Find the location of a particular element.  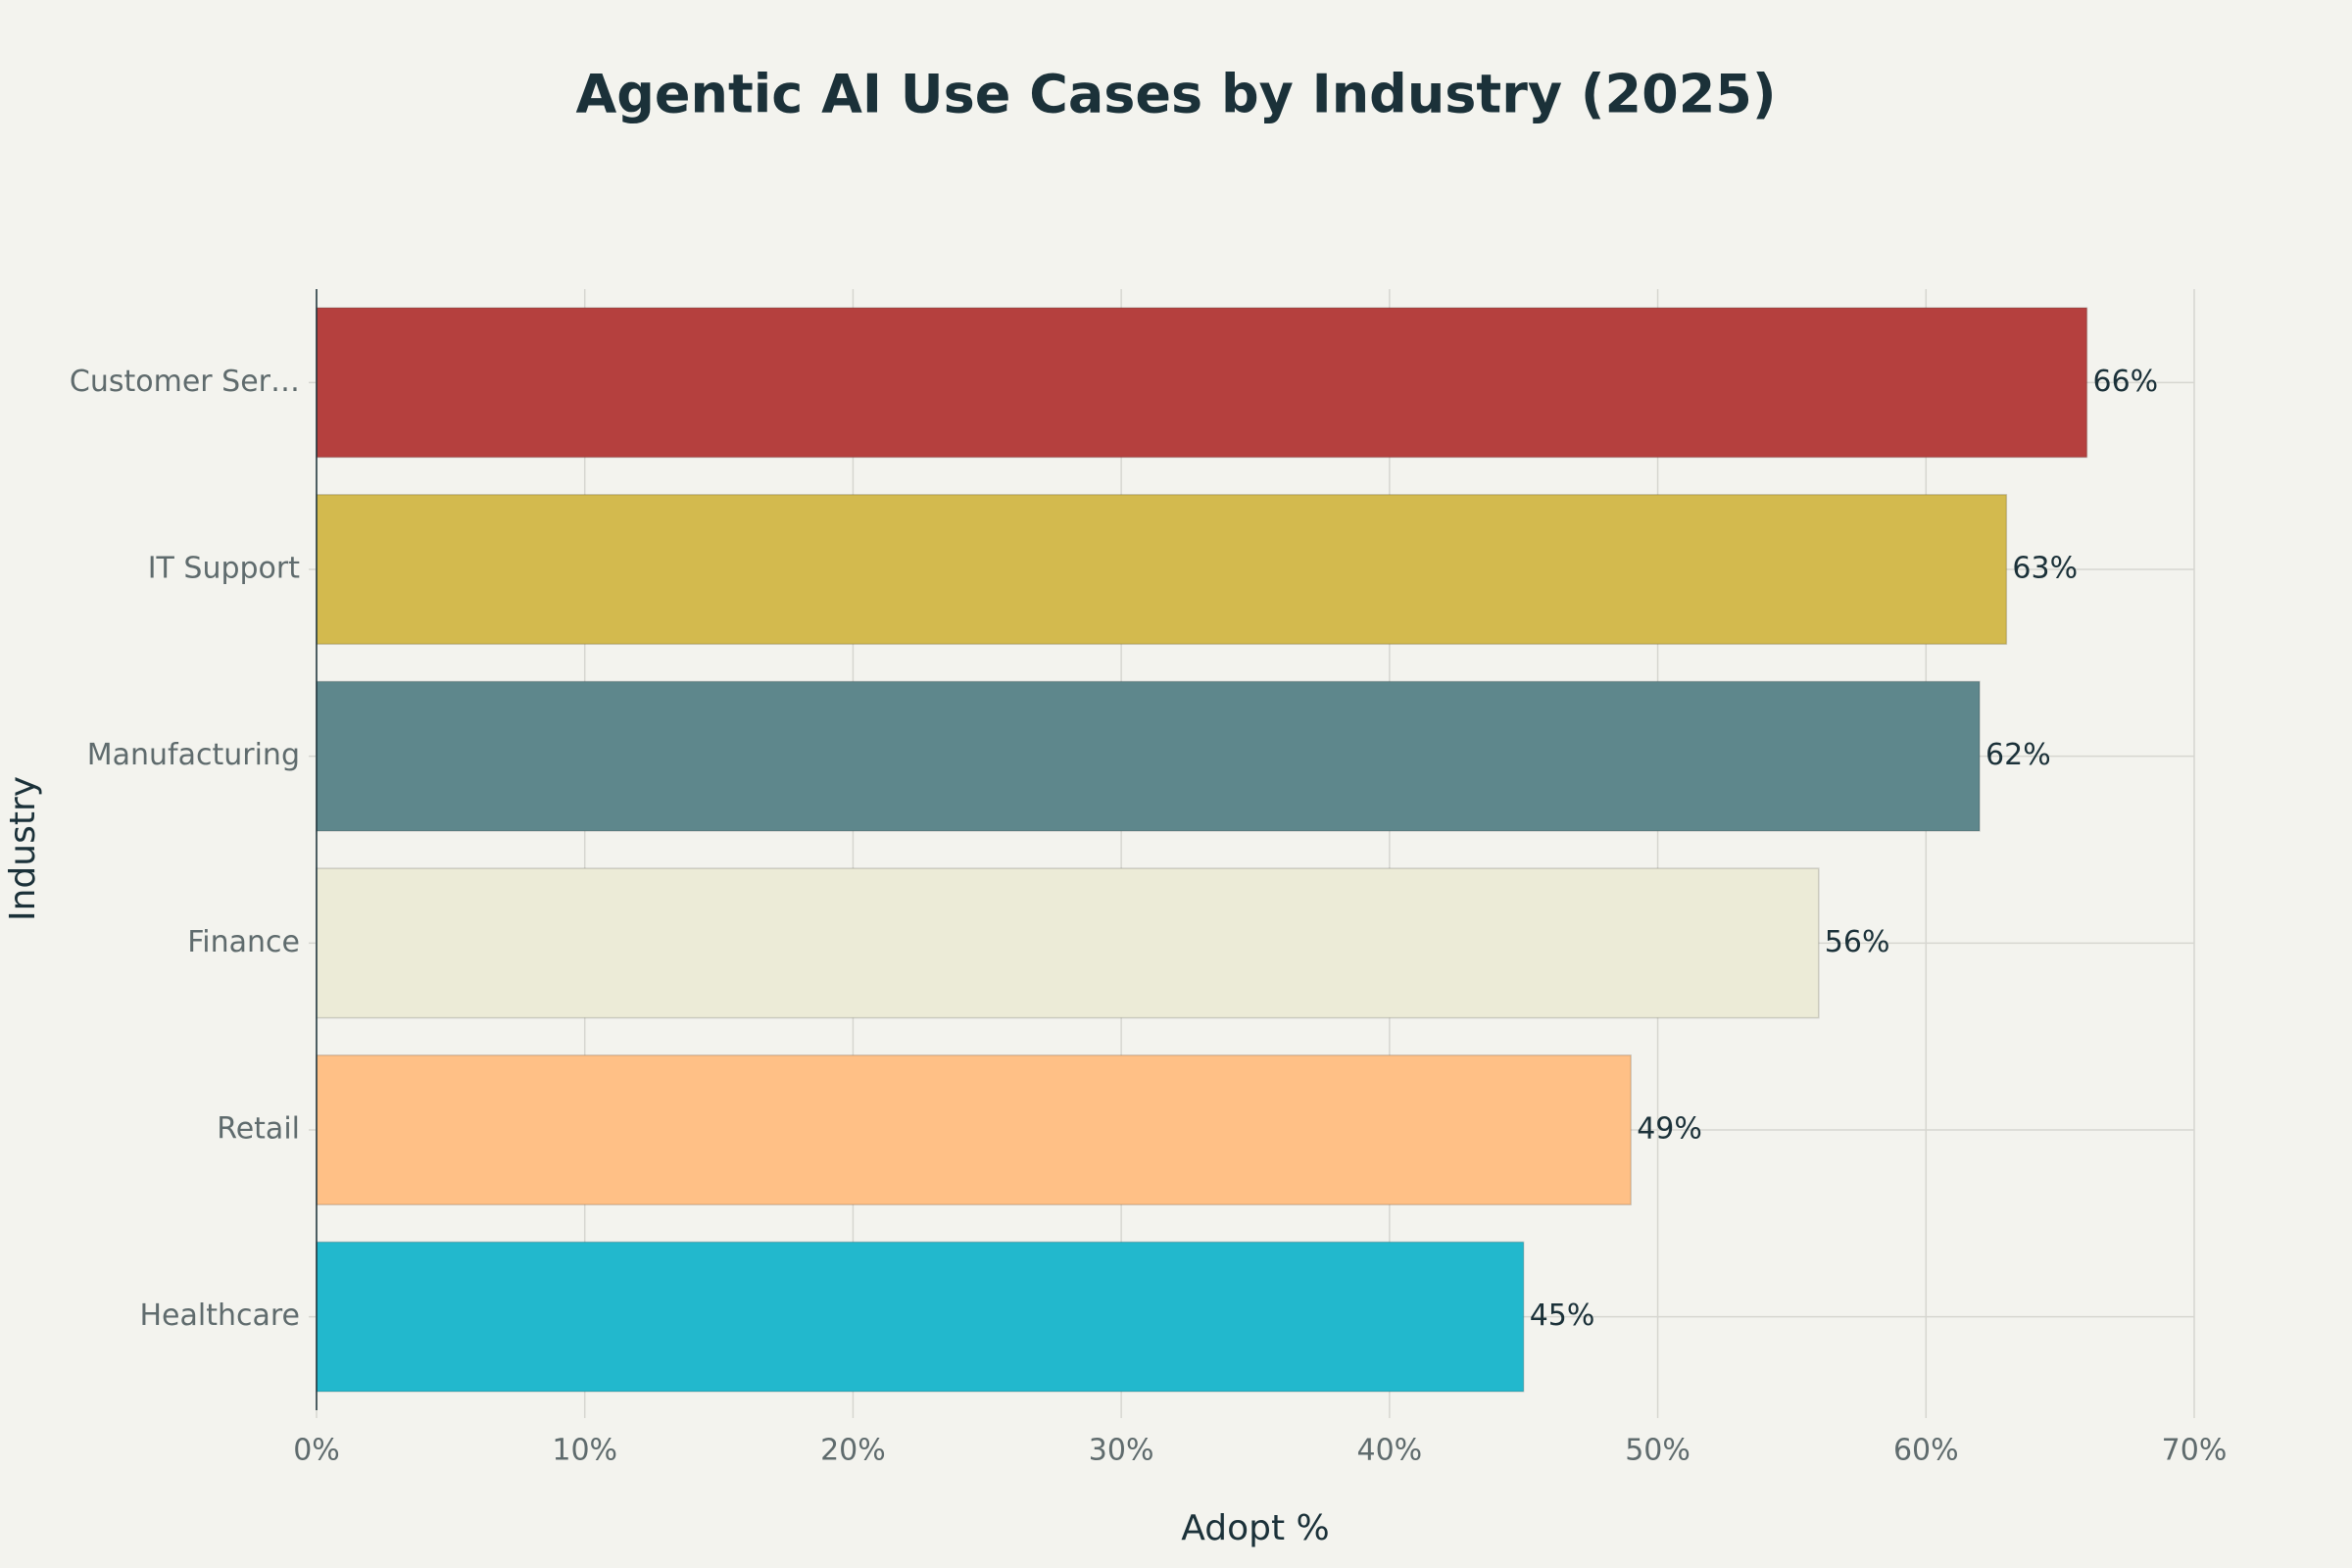

x-tick-label: 0% is located at coordinates (316, 1451).